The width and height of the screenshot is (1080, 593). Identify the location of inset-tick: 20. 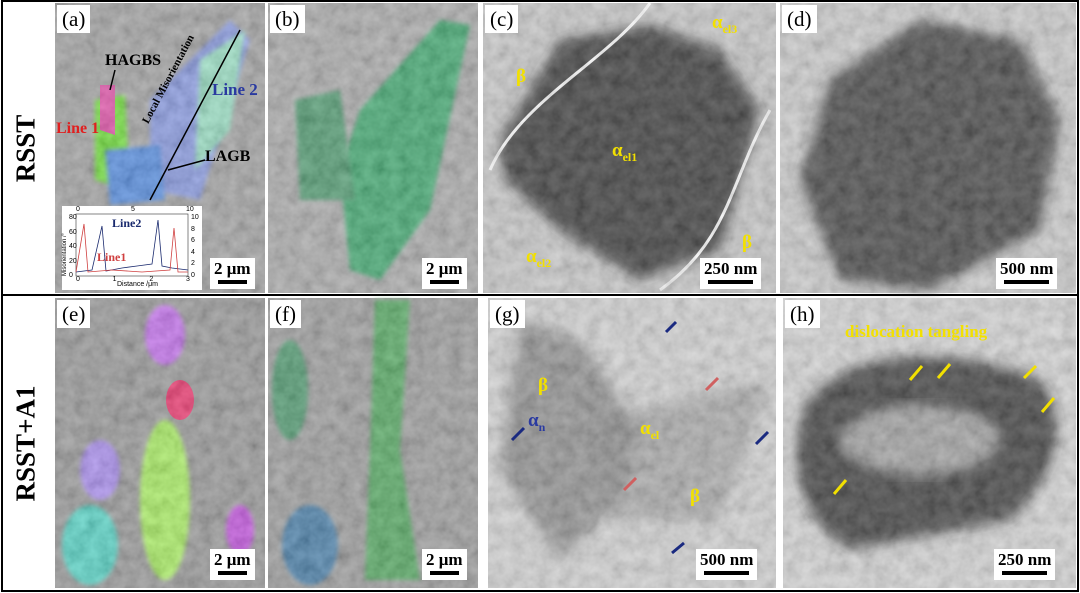
(73, 261).